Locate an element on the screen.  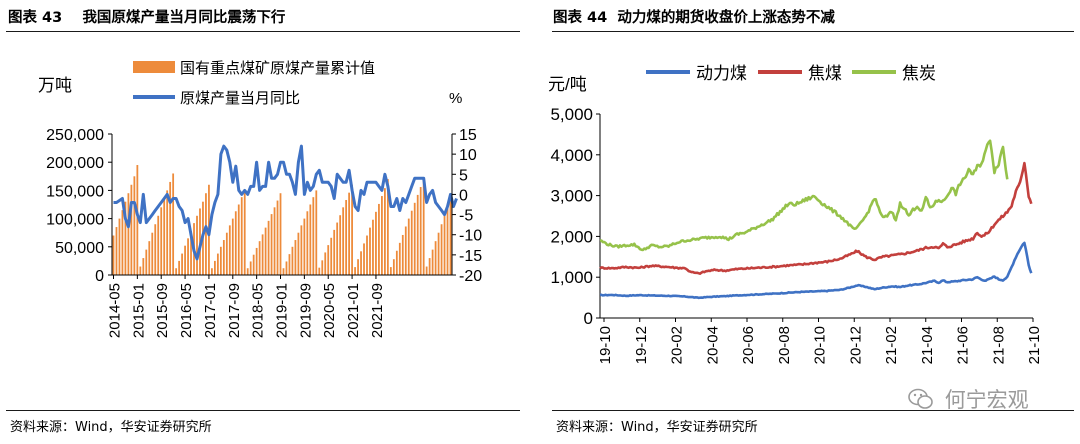
legend-bar-label: 国有重点煤矿原煤产量累计值 is located at coordinates (277, 68).